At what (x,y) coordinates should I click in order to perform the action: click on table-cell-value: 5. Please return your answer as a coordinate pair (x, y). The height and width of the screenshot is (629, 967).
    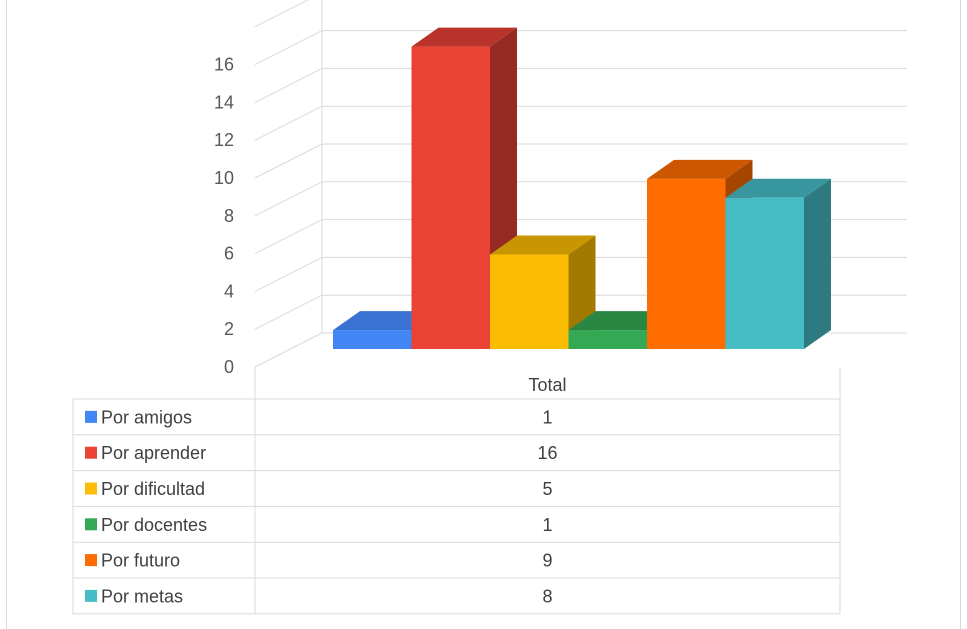
    Looking at the image, I should click on (547, 489).